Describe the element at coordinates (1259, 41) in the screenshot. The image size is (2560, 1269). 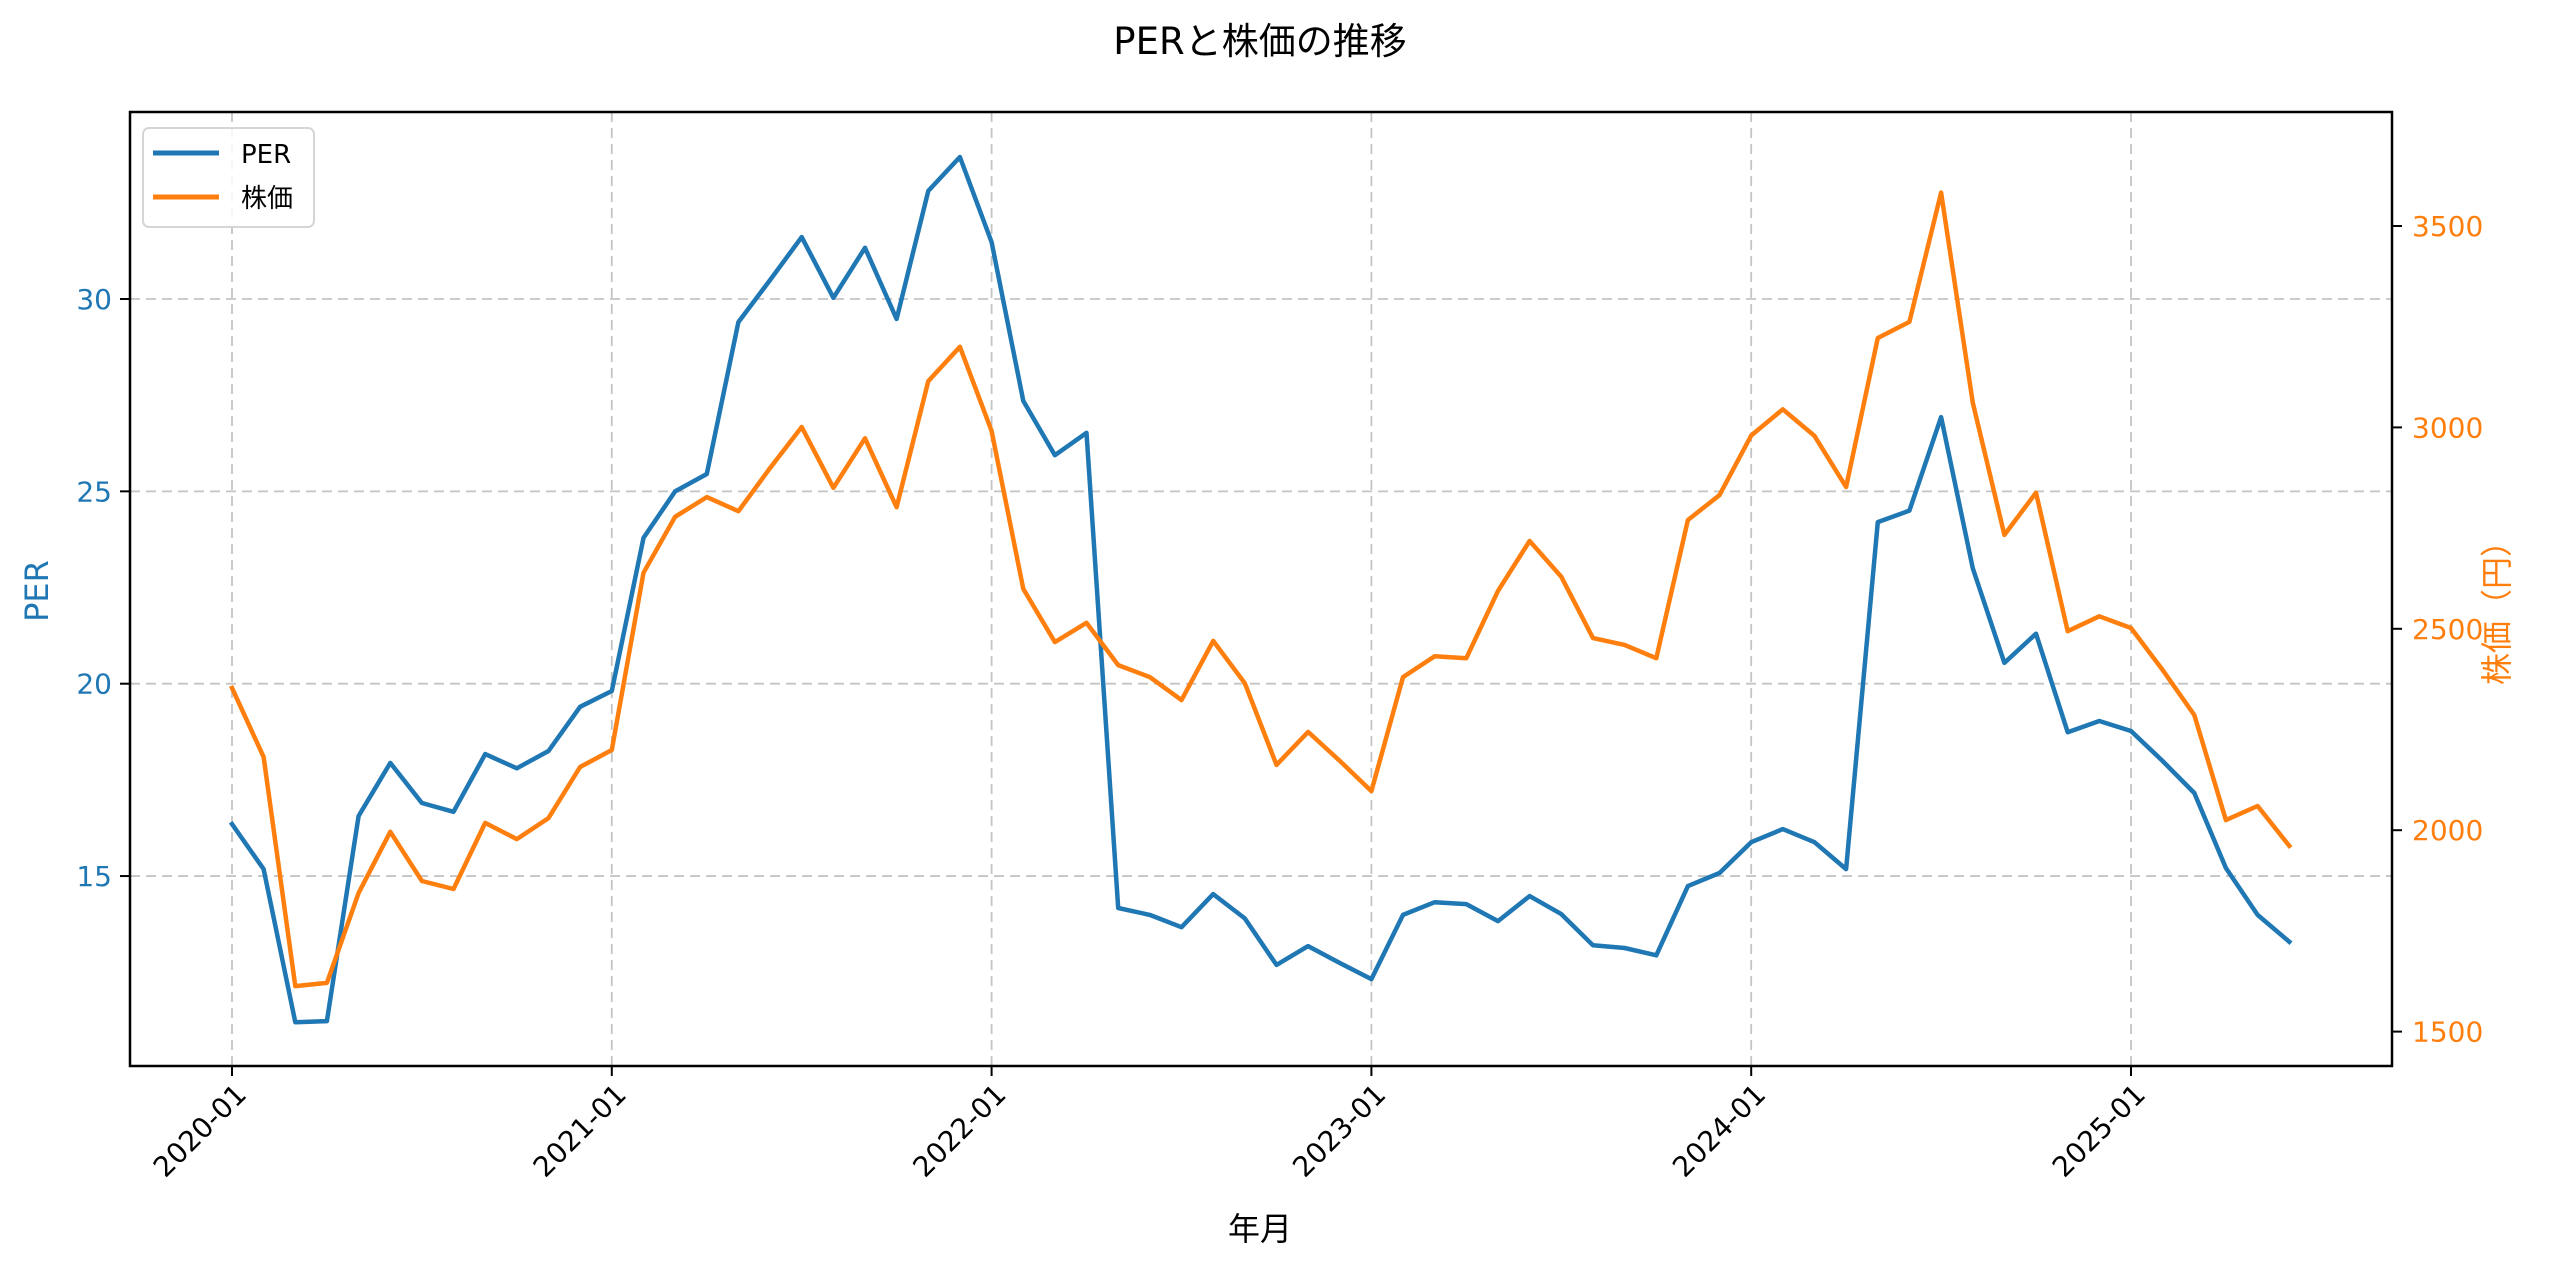
I see `chart-title: PERと株価の推移` at that location.